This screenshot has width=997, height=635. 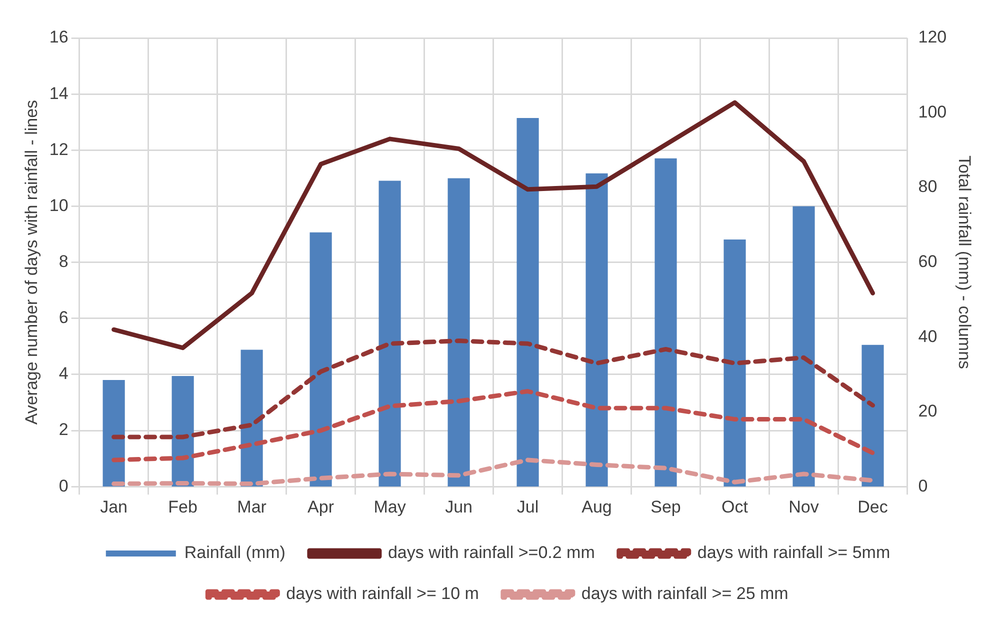 What do you see at coordinates (684, 594) in the screenshot?
I see `legend-label: days with rainfall >= 25 mm` at bounding box center [684, 594].